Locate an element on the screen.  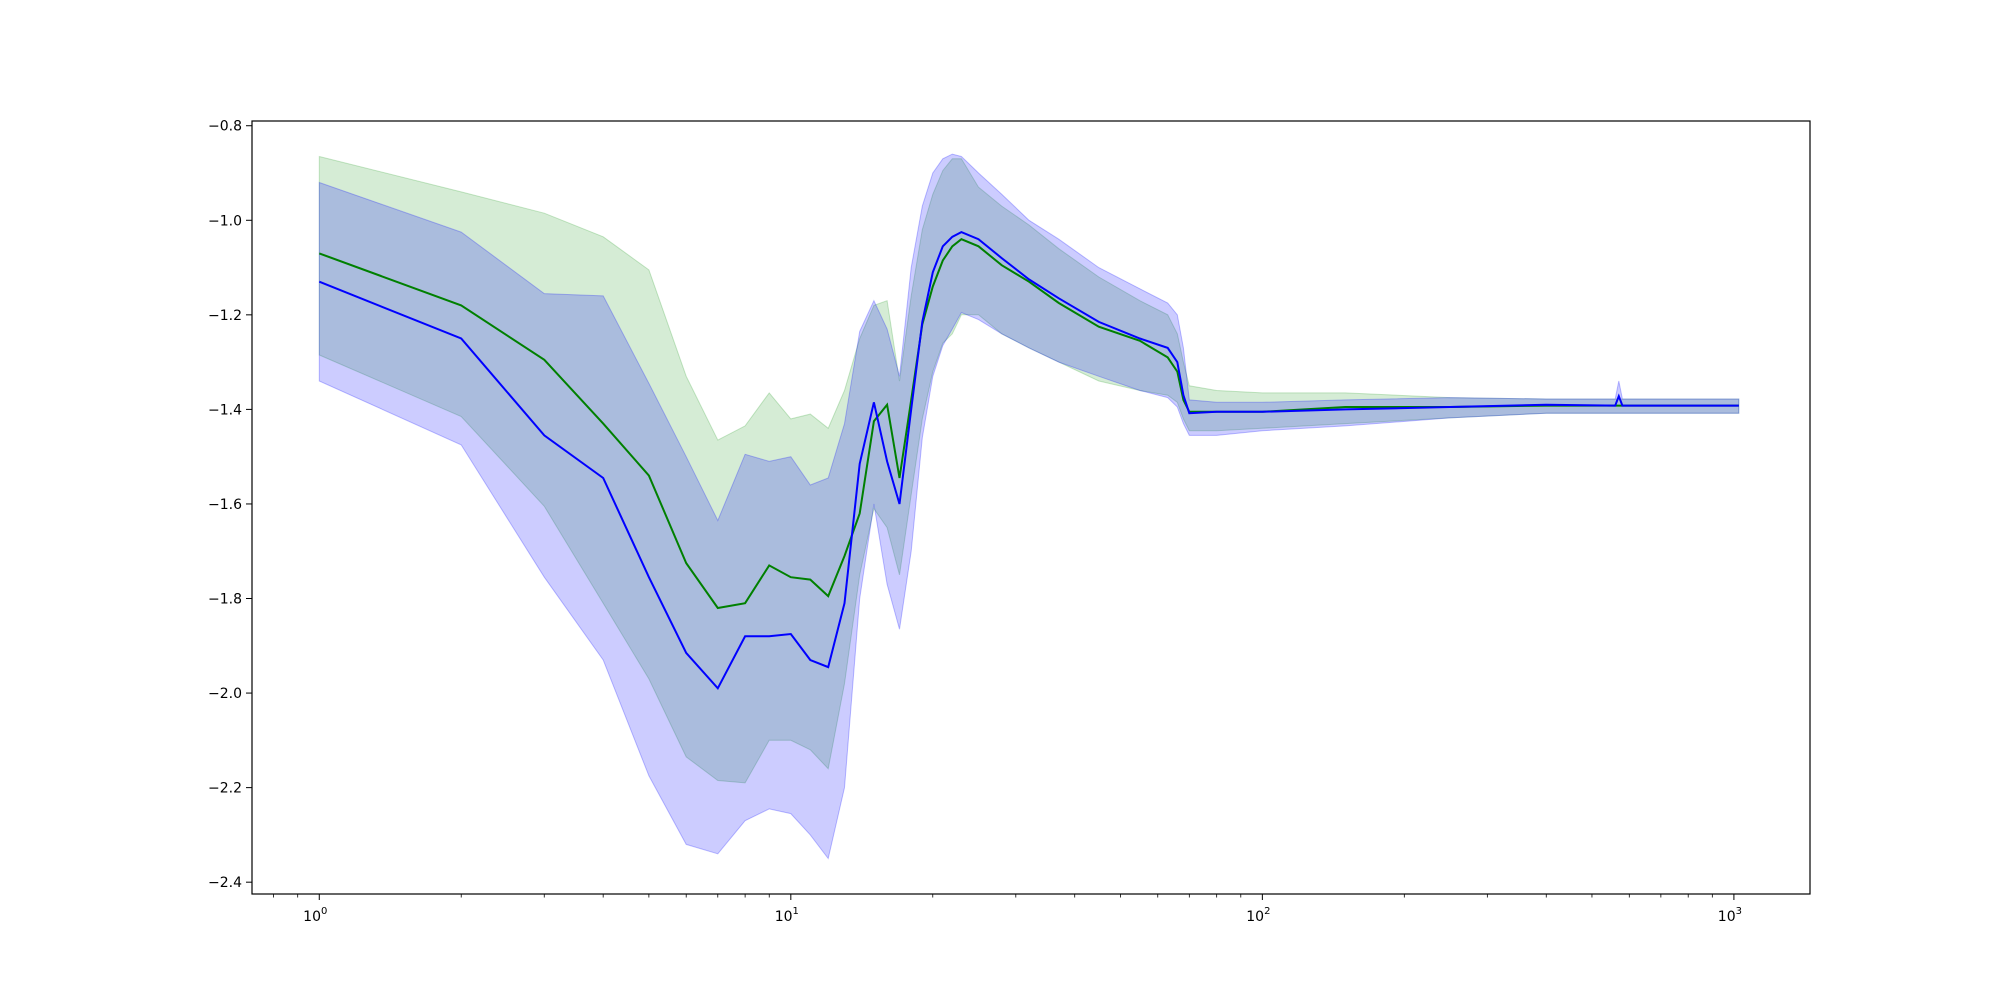
x-tick-label: 10² is located at coordinates (1258, 915).